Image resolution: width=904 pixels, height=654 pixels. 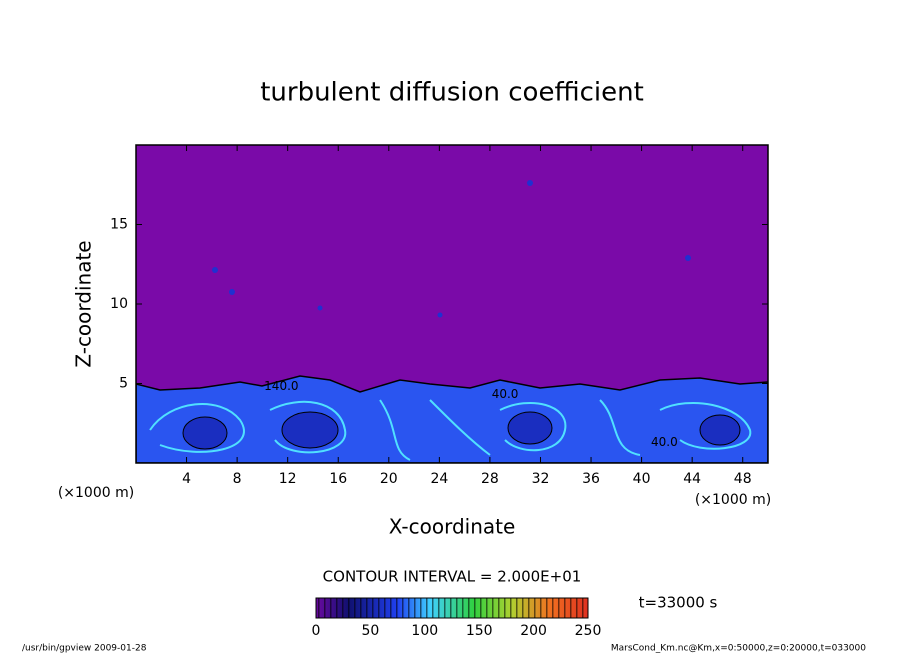 I want to click on x-tick-label: 32, so click(x=541, y=479).